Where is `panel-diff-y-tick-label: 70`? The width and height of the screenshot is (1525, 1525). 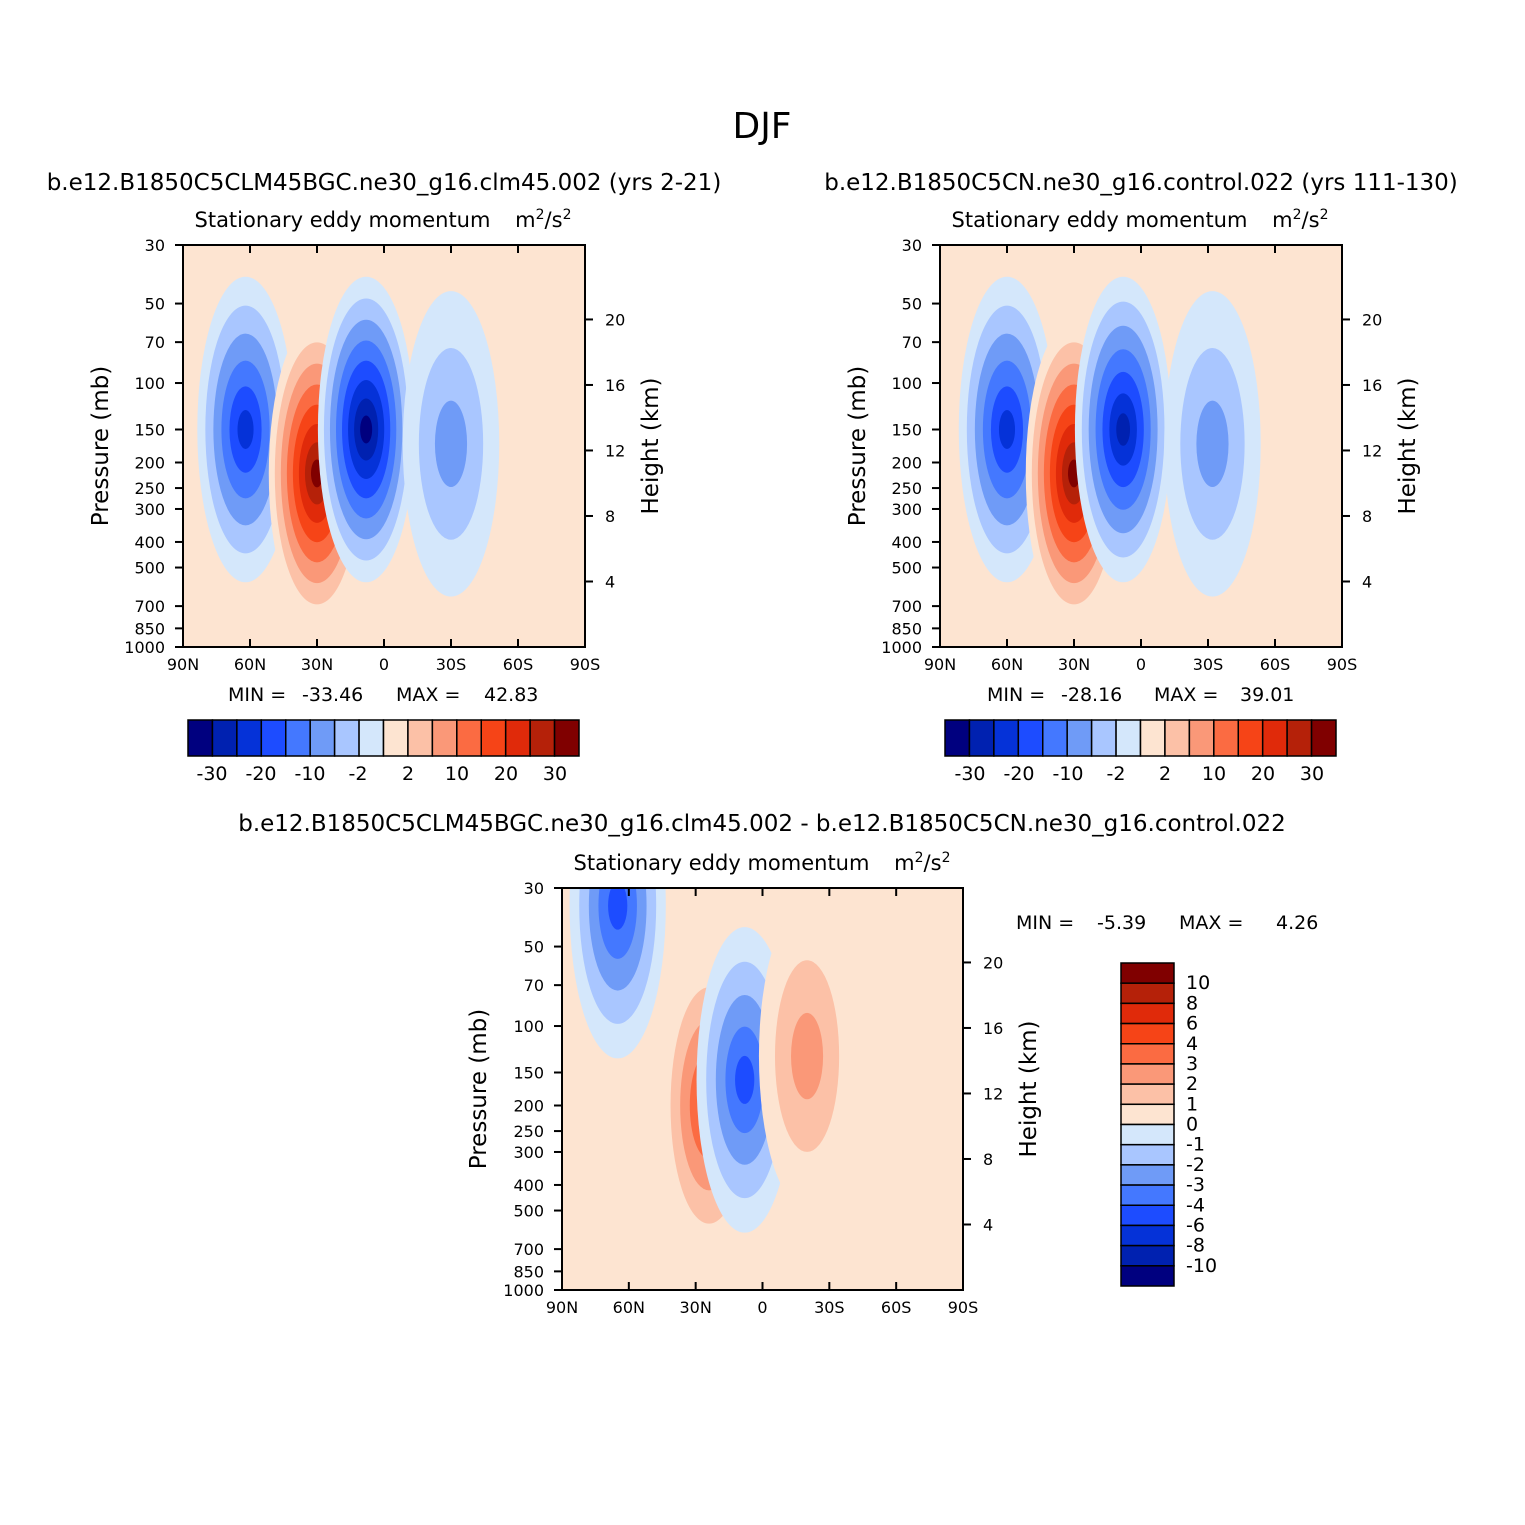 panel-diff-y-tick-label: 70 is located at coordinates (534, 985).